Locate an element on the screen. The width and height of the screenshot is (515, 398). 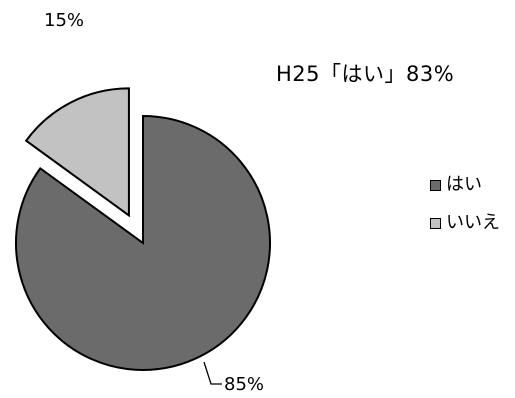
legend-label-hai: はい is located at coordinates (464, 184).